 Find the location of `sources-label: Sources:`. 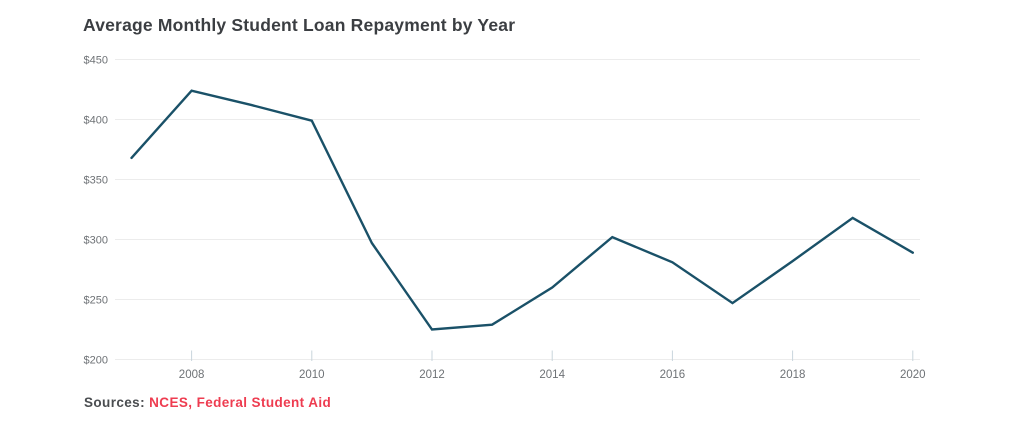

sources-label: Sources: is located at coordinates (114, 402).